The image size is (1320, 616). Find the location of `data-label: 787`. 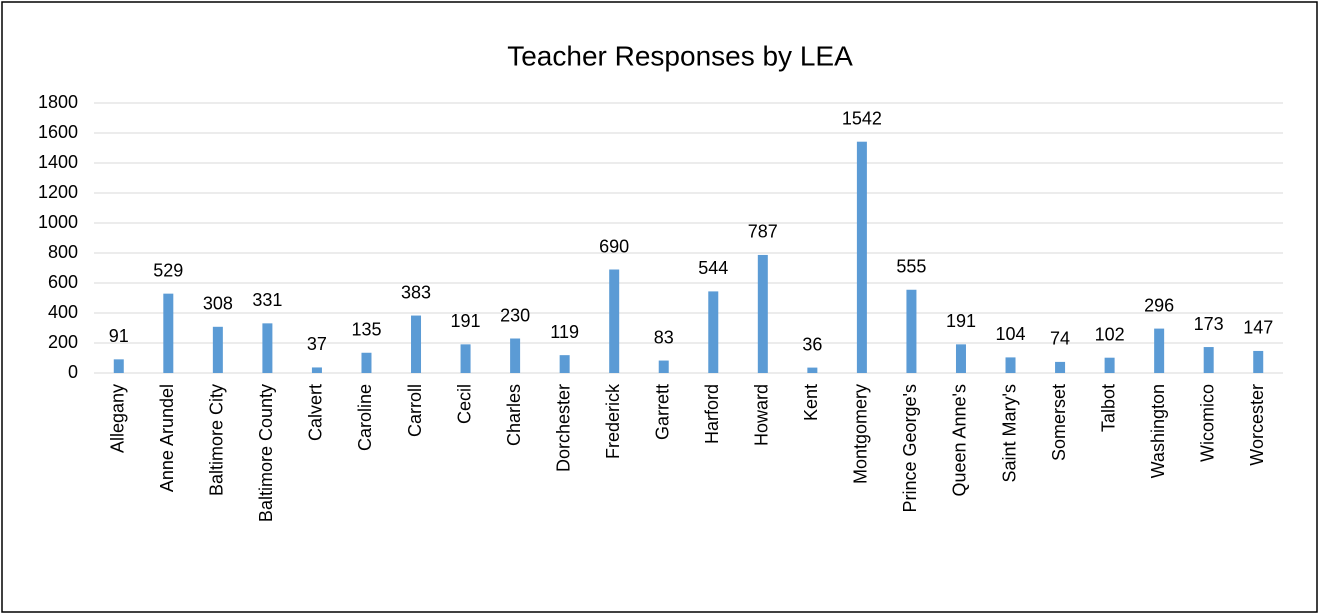

data-label: 787 is located at coordinates (763, 232).